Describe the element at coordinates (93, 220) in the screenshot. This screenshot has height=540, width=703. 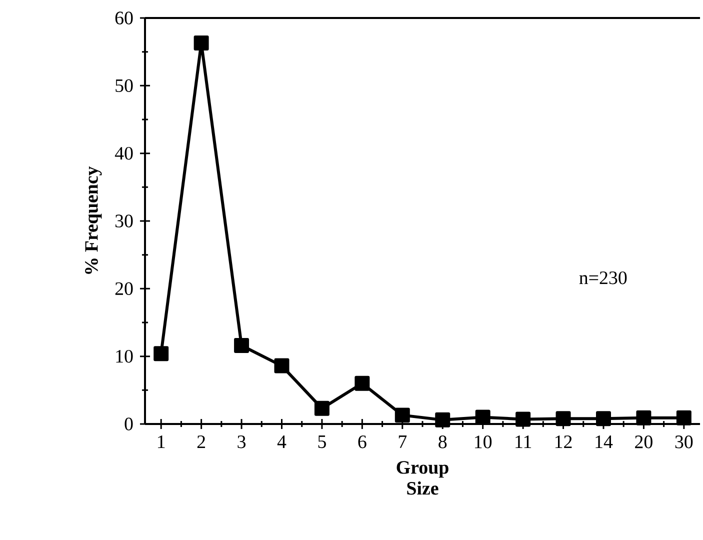
I see `y-axis-title: % Frequency` at that location.